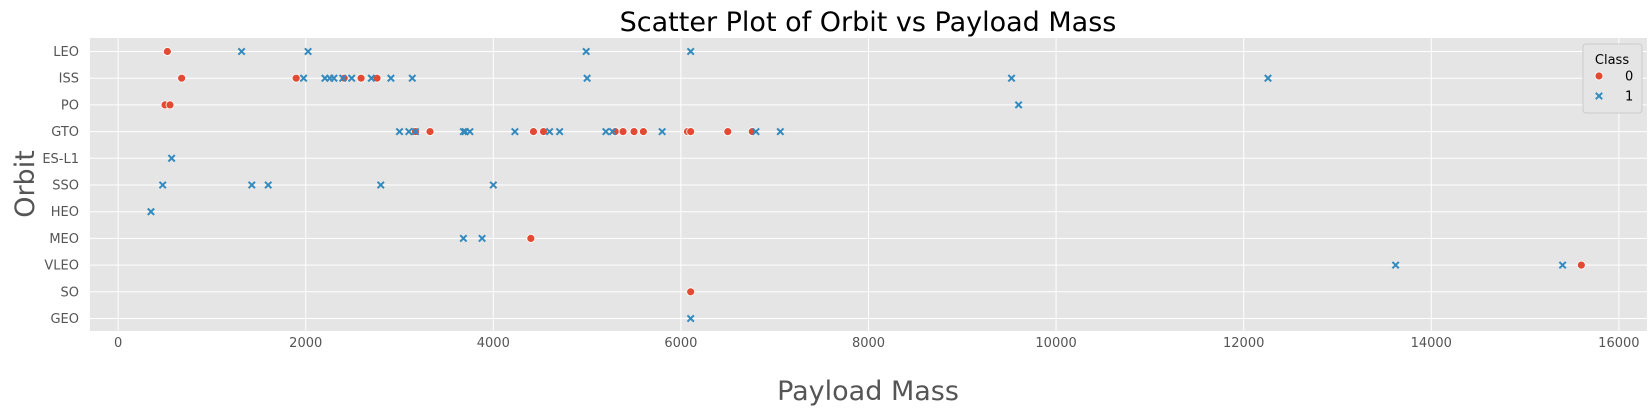  I want to click on x-tick-label: 2000, so click(305, 343).